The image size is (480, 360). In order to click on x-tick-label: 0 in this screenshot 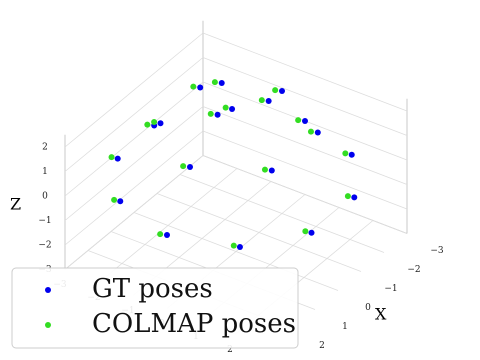, I will do `click(368, 308)`.